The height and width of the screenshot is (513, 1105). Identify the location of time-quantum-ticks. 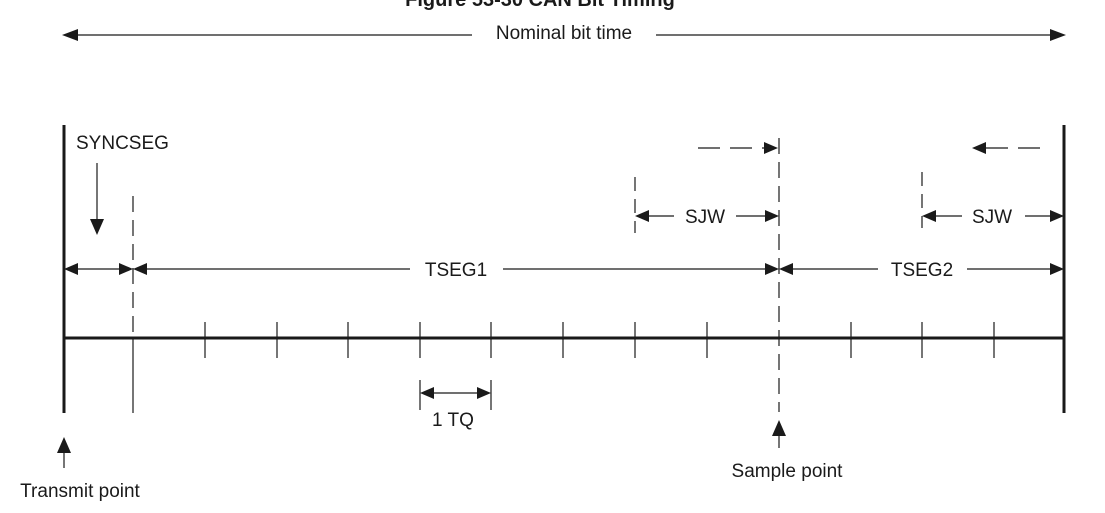
(599, 340).